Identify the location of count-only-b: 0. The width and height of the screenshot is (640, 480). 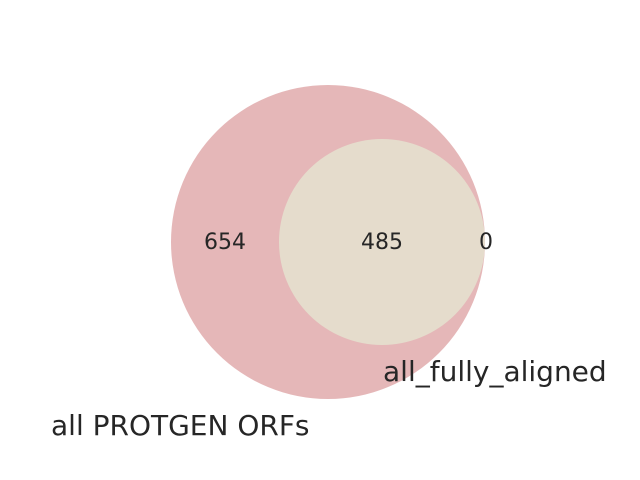
(486, 242).